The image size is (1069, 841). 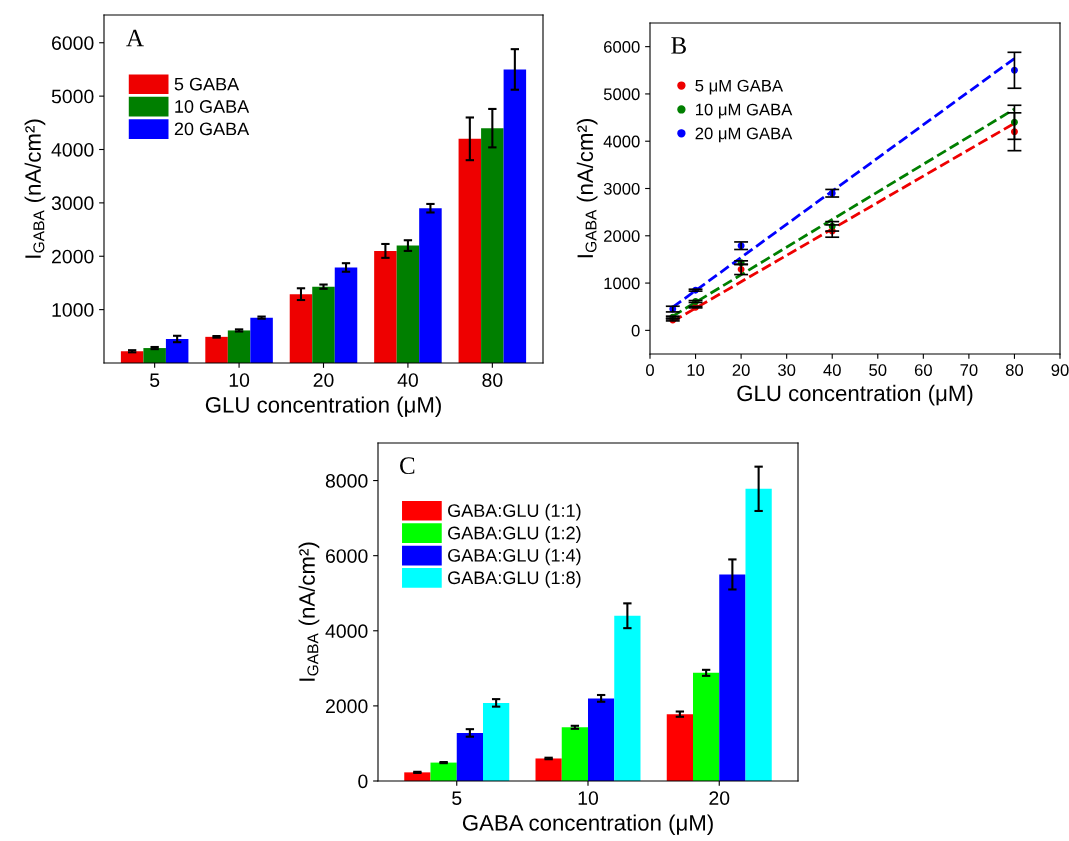 I want to click on y-tick-label: 8000, so click(x=346, y=481).